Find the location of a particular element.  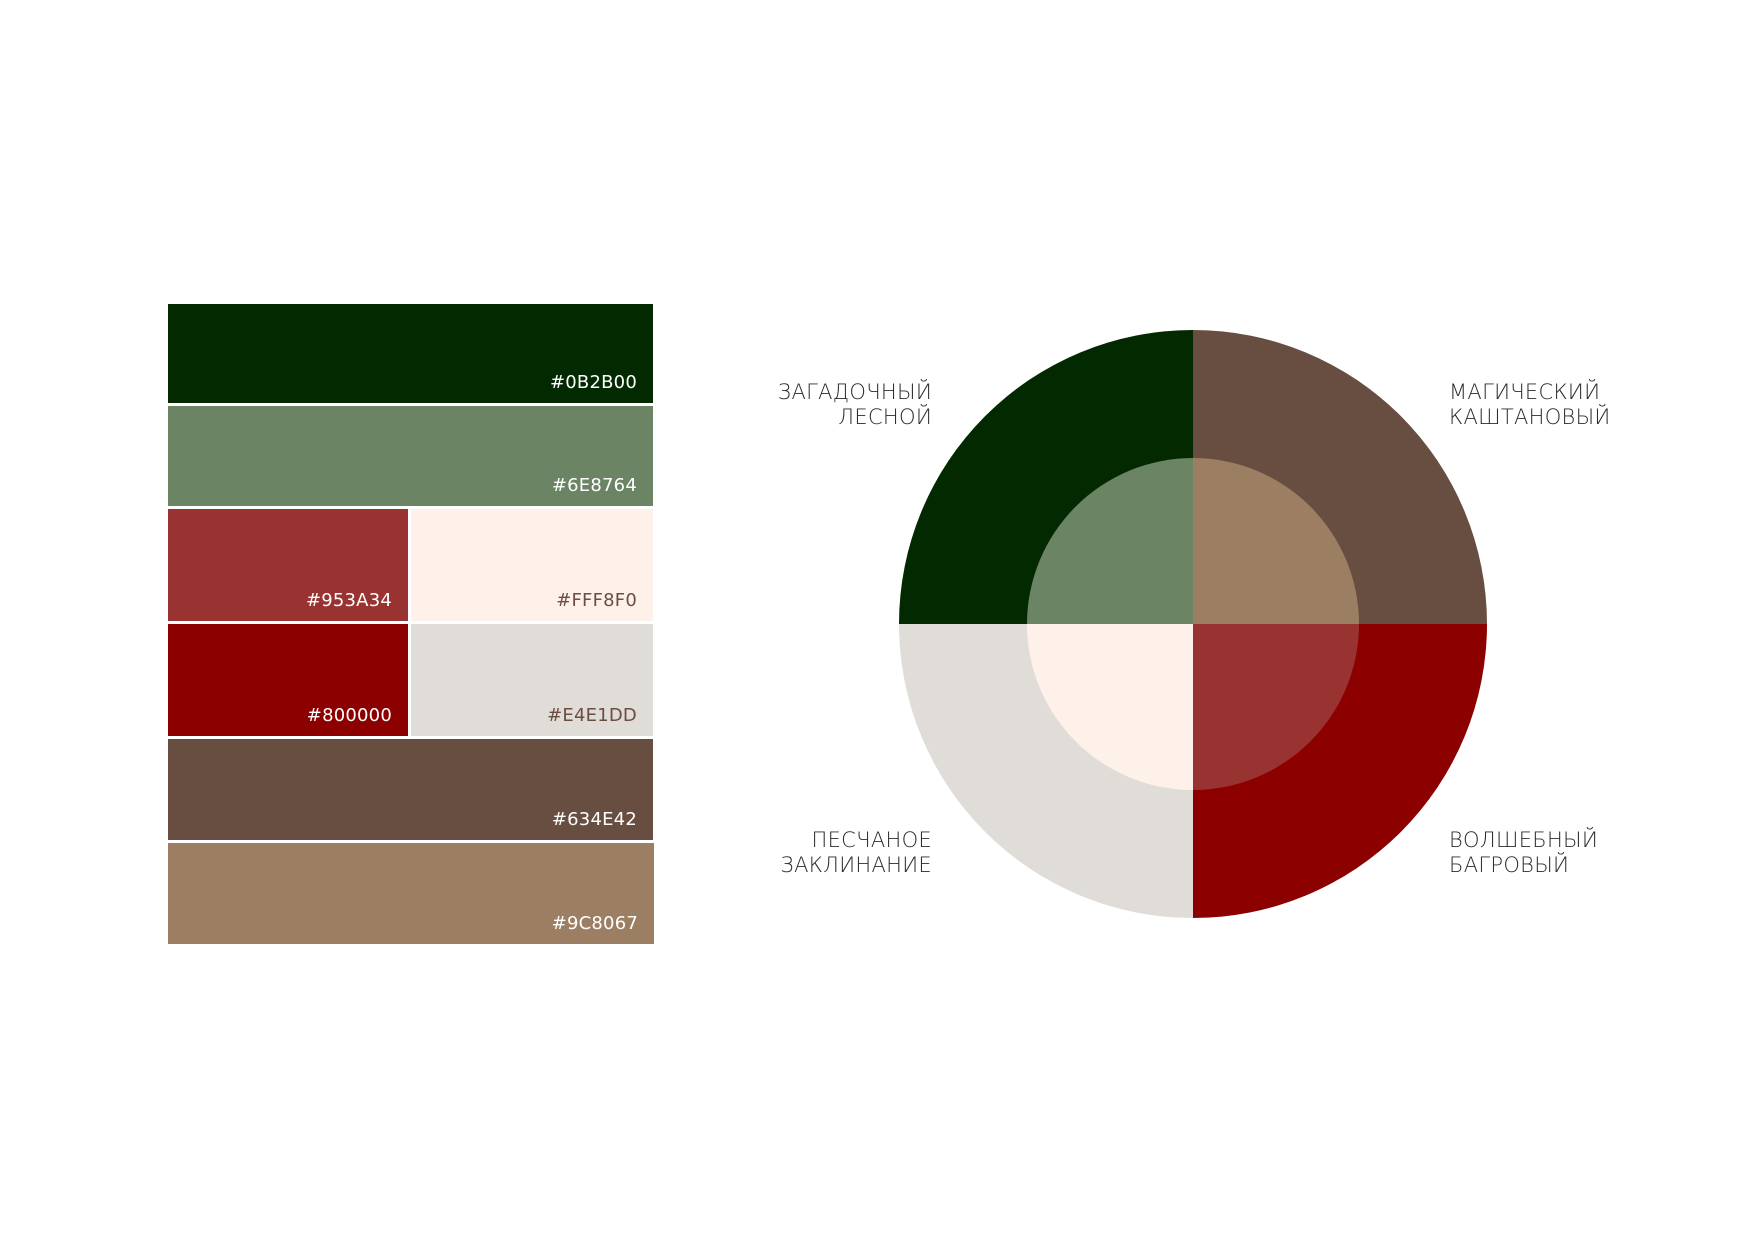

label-top-right: МАГИЧЕСКИЙ КАШТАНОВЫЙ is located at coordinates (1530, 404).